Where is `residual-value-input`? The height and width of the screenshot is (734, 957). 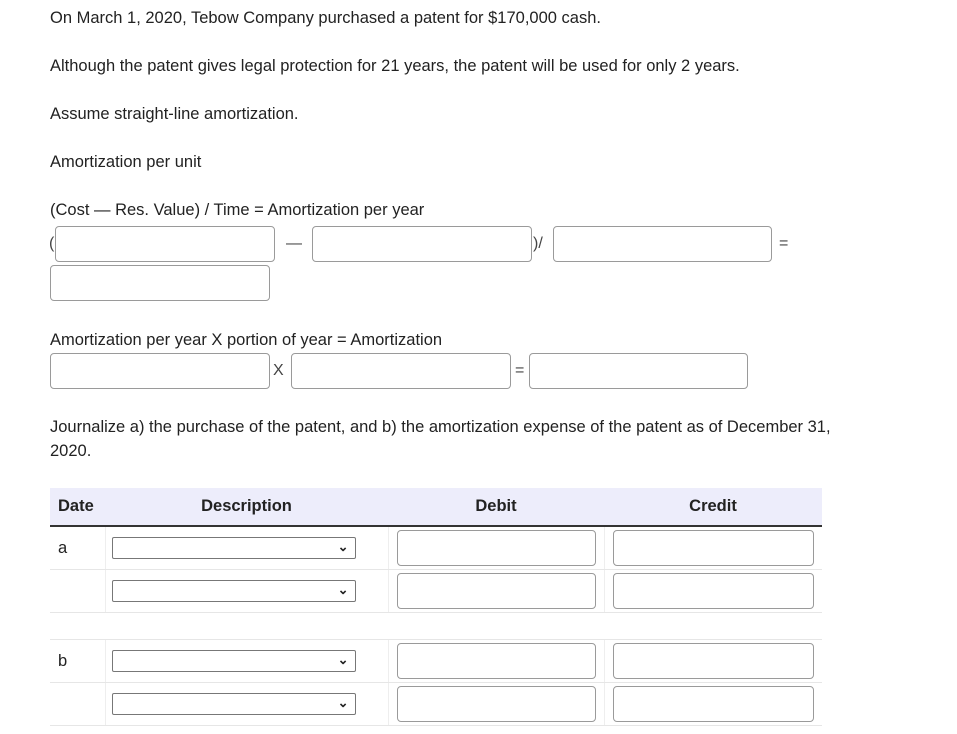
residual-value-input is located at coordinates (422, 244).